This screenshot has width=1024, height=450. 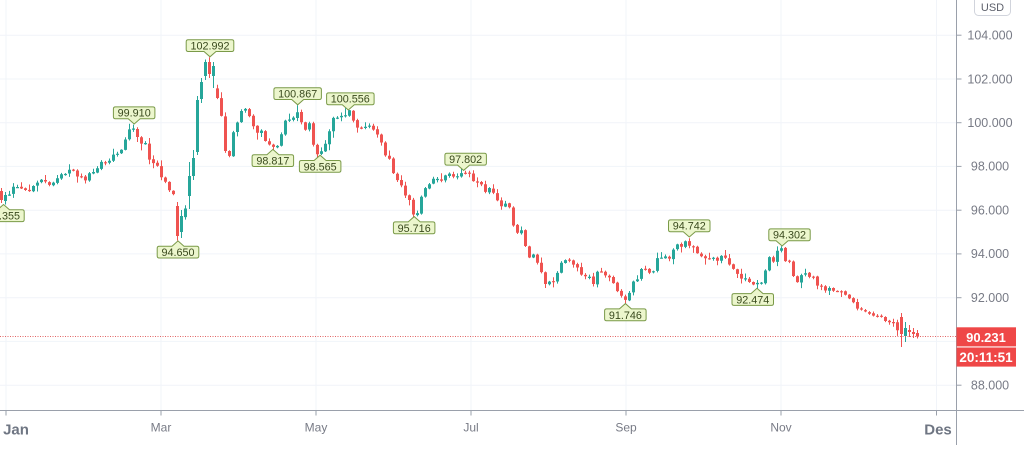 What do you see at coordinates (989, 123) in the screenshot?
I see `svg-text: 100.000` at bounding box center [989, 123].